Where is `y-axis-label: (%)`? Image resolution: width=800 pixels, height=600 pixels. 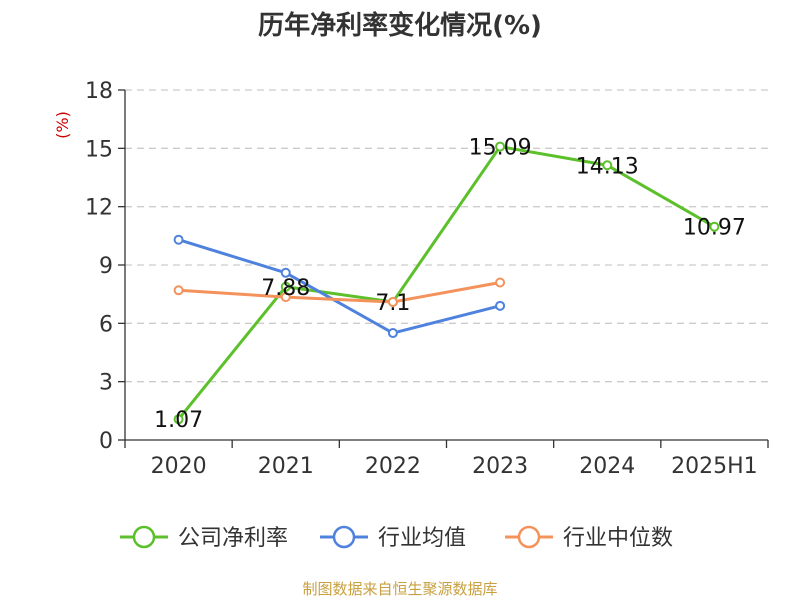
y-axis-label: (%) is located at coordinates (62, 125).